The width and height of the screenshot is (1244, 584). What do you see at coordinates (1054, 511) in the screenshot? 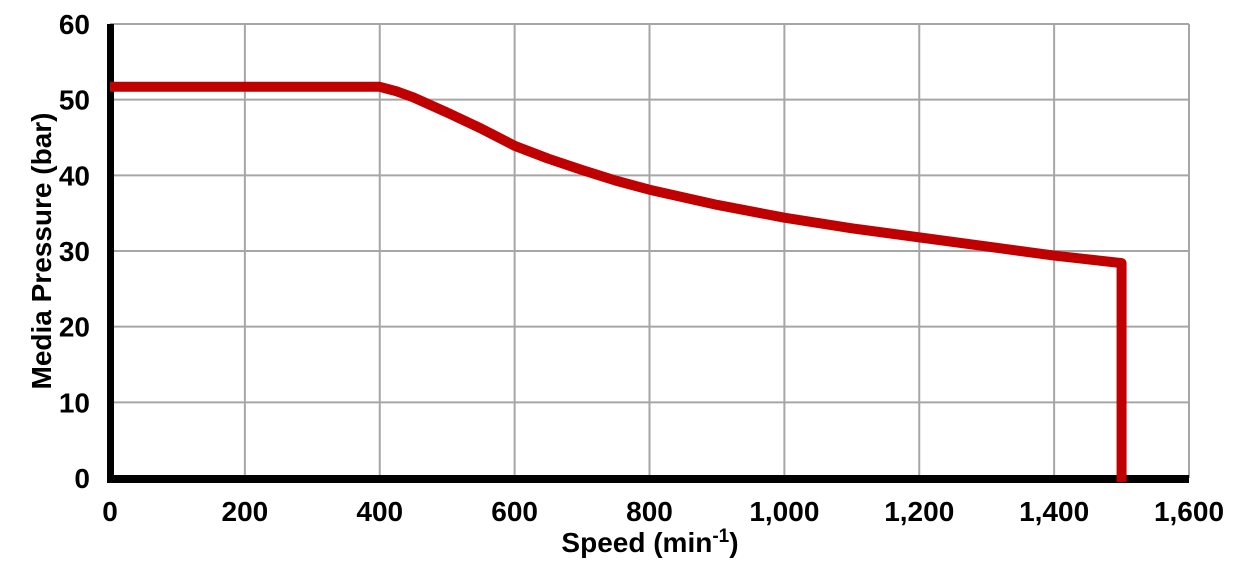
I see `x-tick-label: 1,400` at bounding box center [1054, 511].